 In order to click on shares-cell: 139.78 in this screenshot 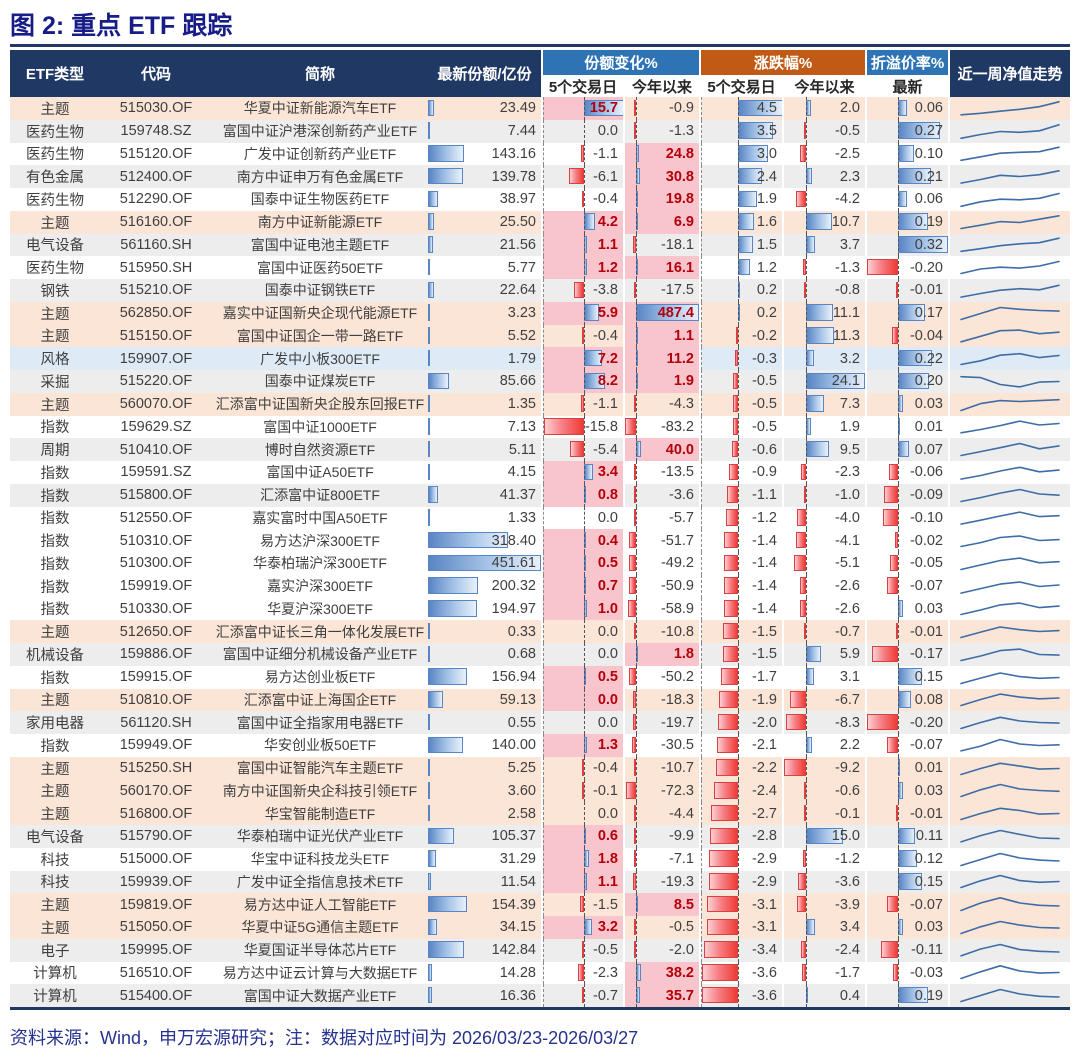, I will do `click(485, 176)`.